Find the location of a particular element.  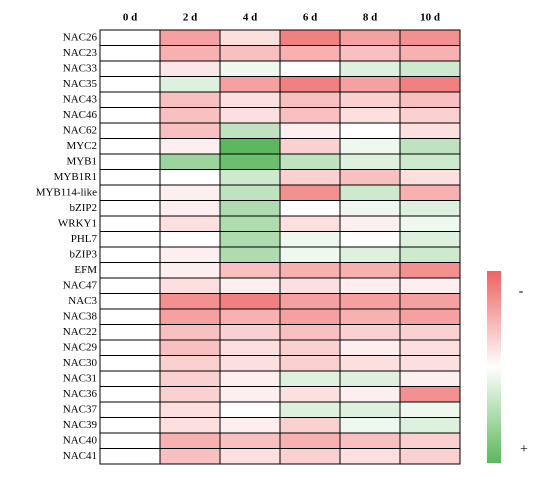

row-label: NAC46 is located at coordinates (80, 115).